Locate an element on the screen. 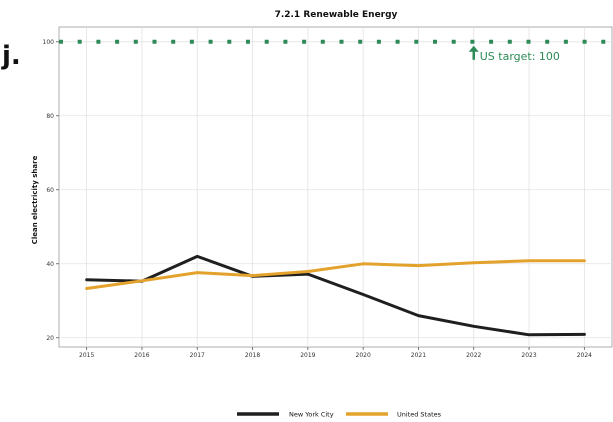  y-tick-label-100: 100 is located at coordinates (49, 42).